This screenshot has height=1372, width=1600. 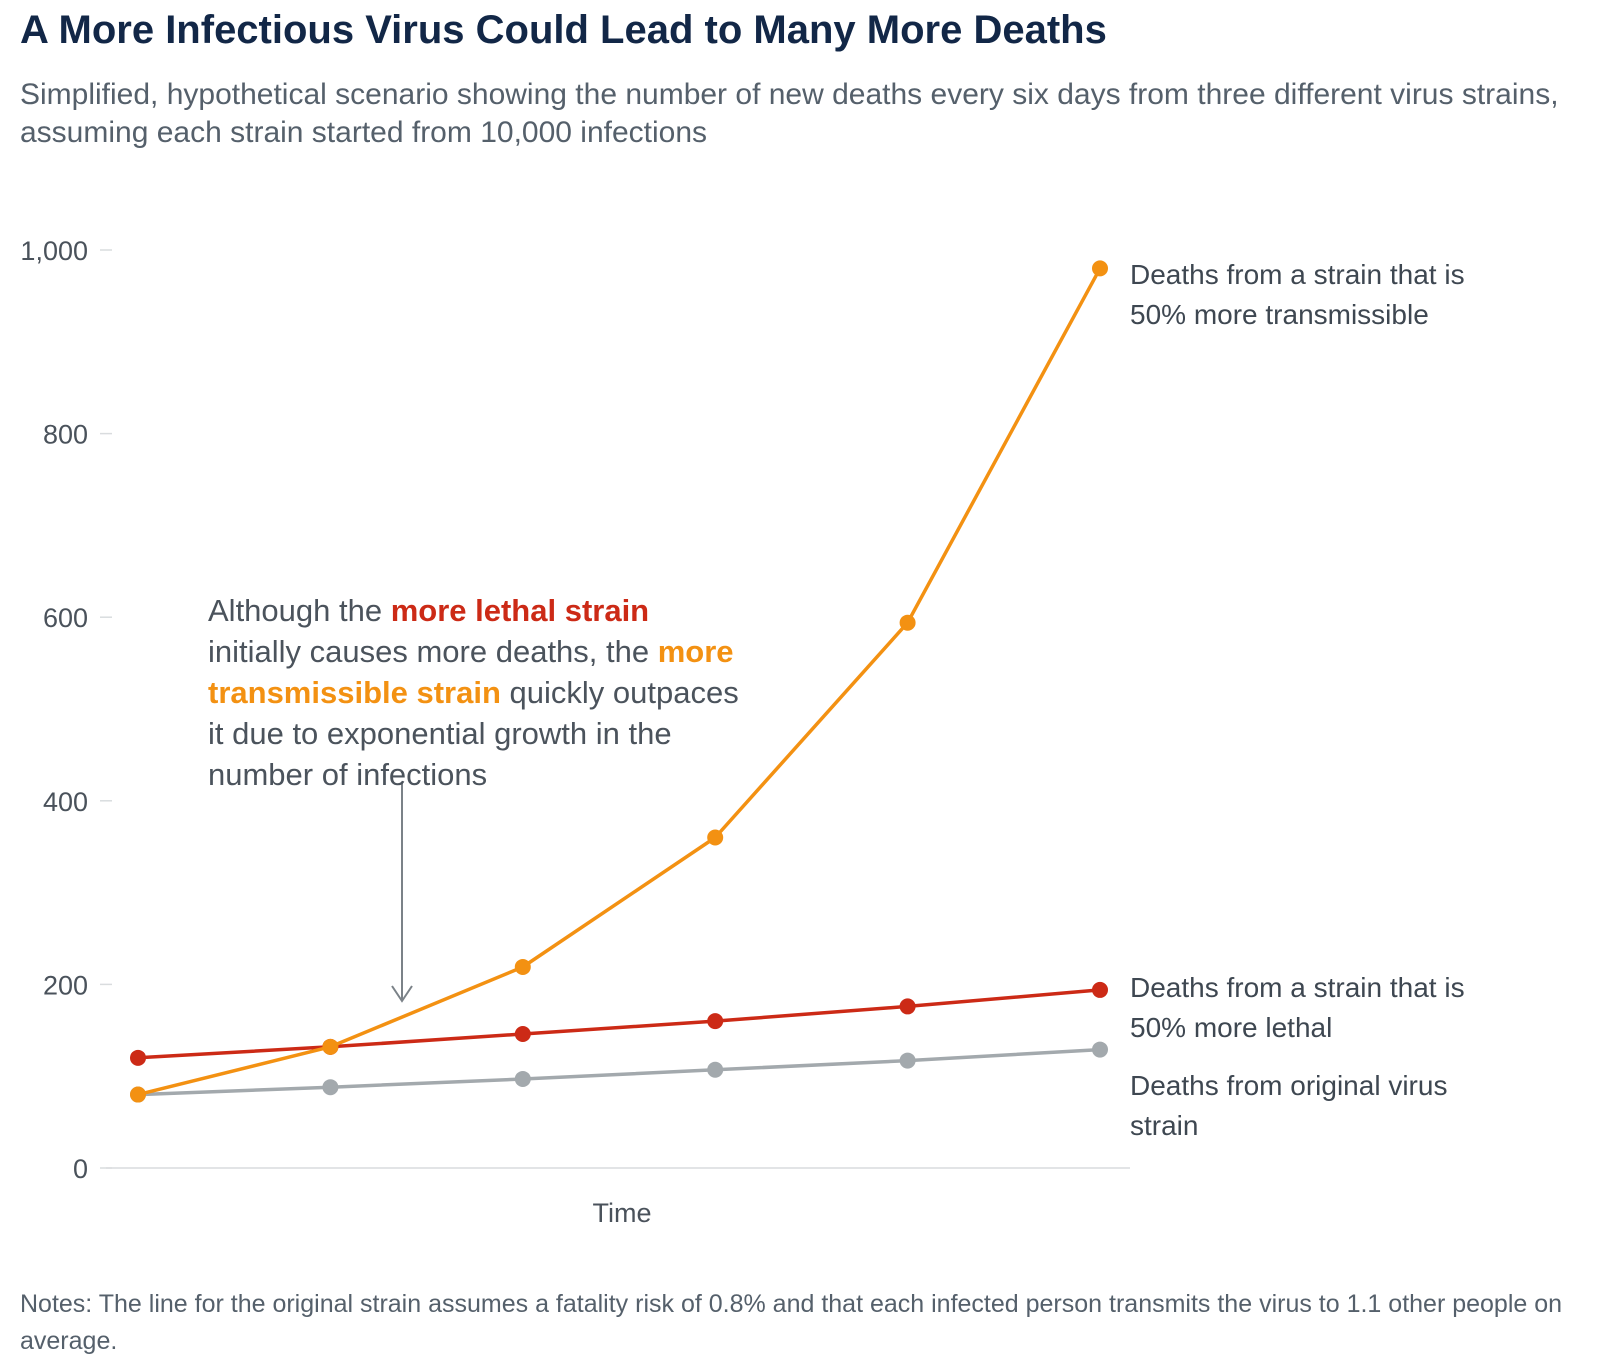 I want to click on annotation-part-1: Although the, so click(x=299, y=610).